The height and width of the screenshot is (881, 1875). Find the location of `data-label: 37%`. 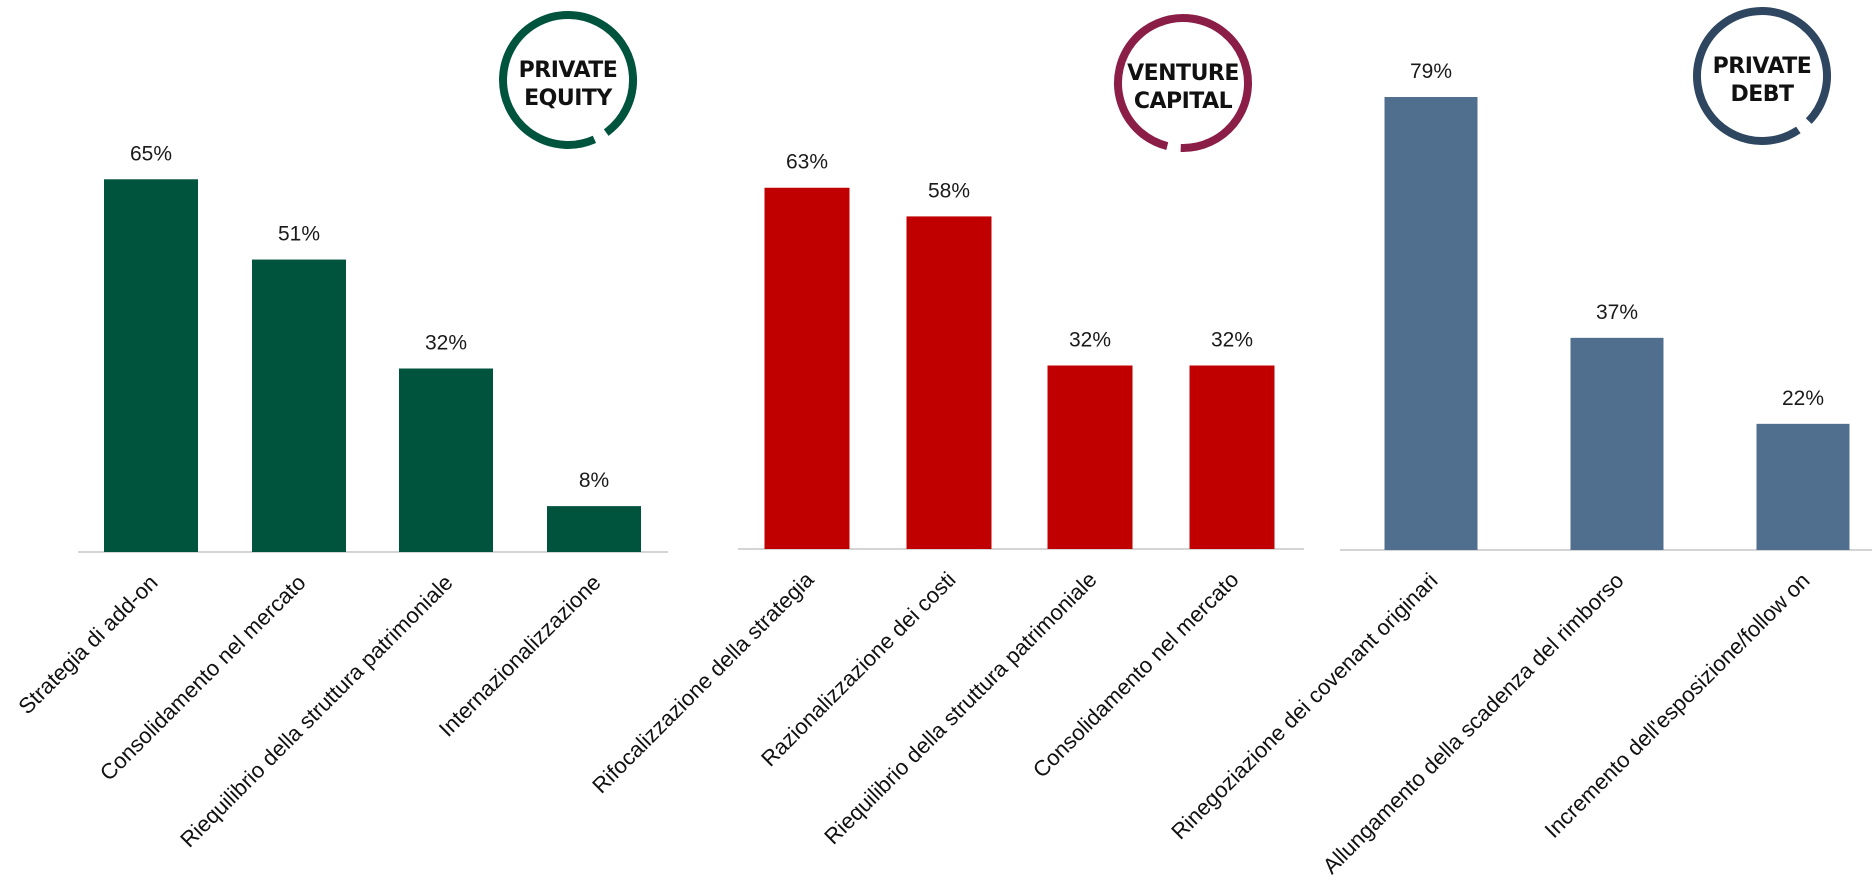

data-label: 37% is located at coordinates (1617, 312).